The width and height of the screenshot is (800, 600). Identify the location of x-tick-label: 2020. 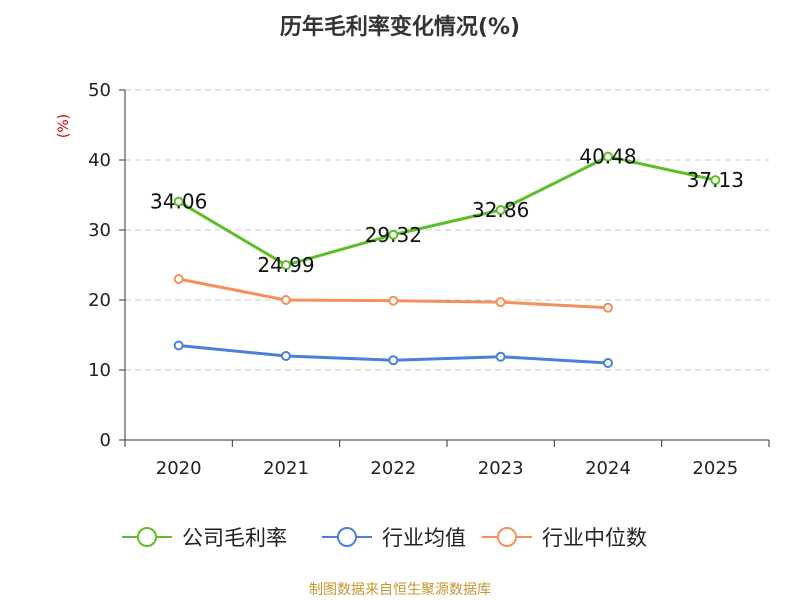
(179, 468).